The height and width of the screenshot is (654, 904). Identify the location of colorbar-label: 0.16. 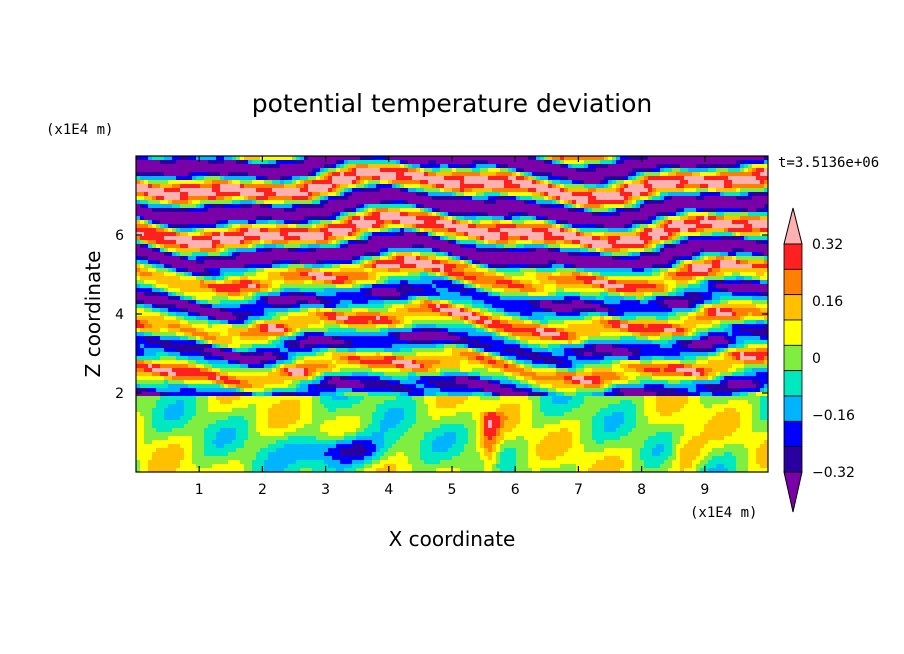
(827, 302).